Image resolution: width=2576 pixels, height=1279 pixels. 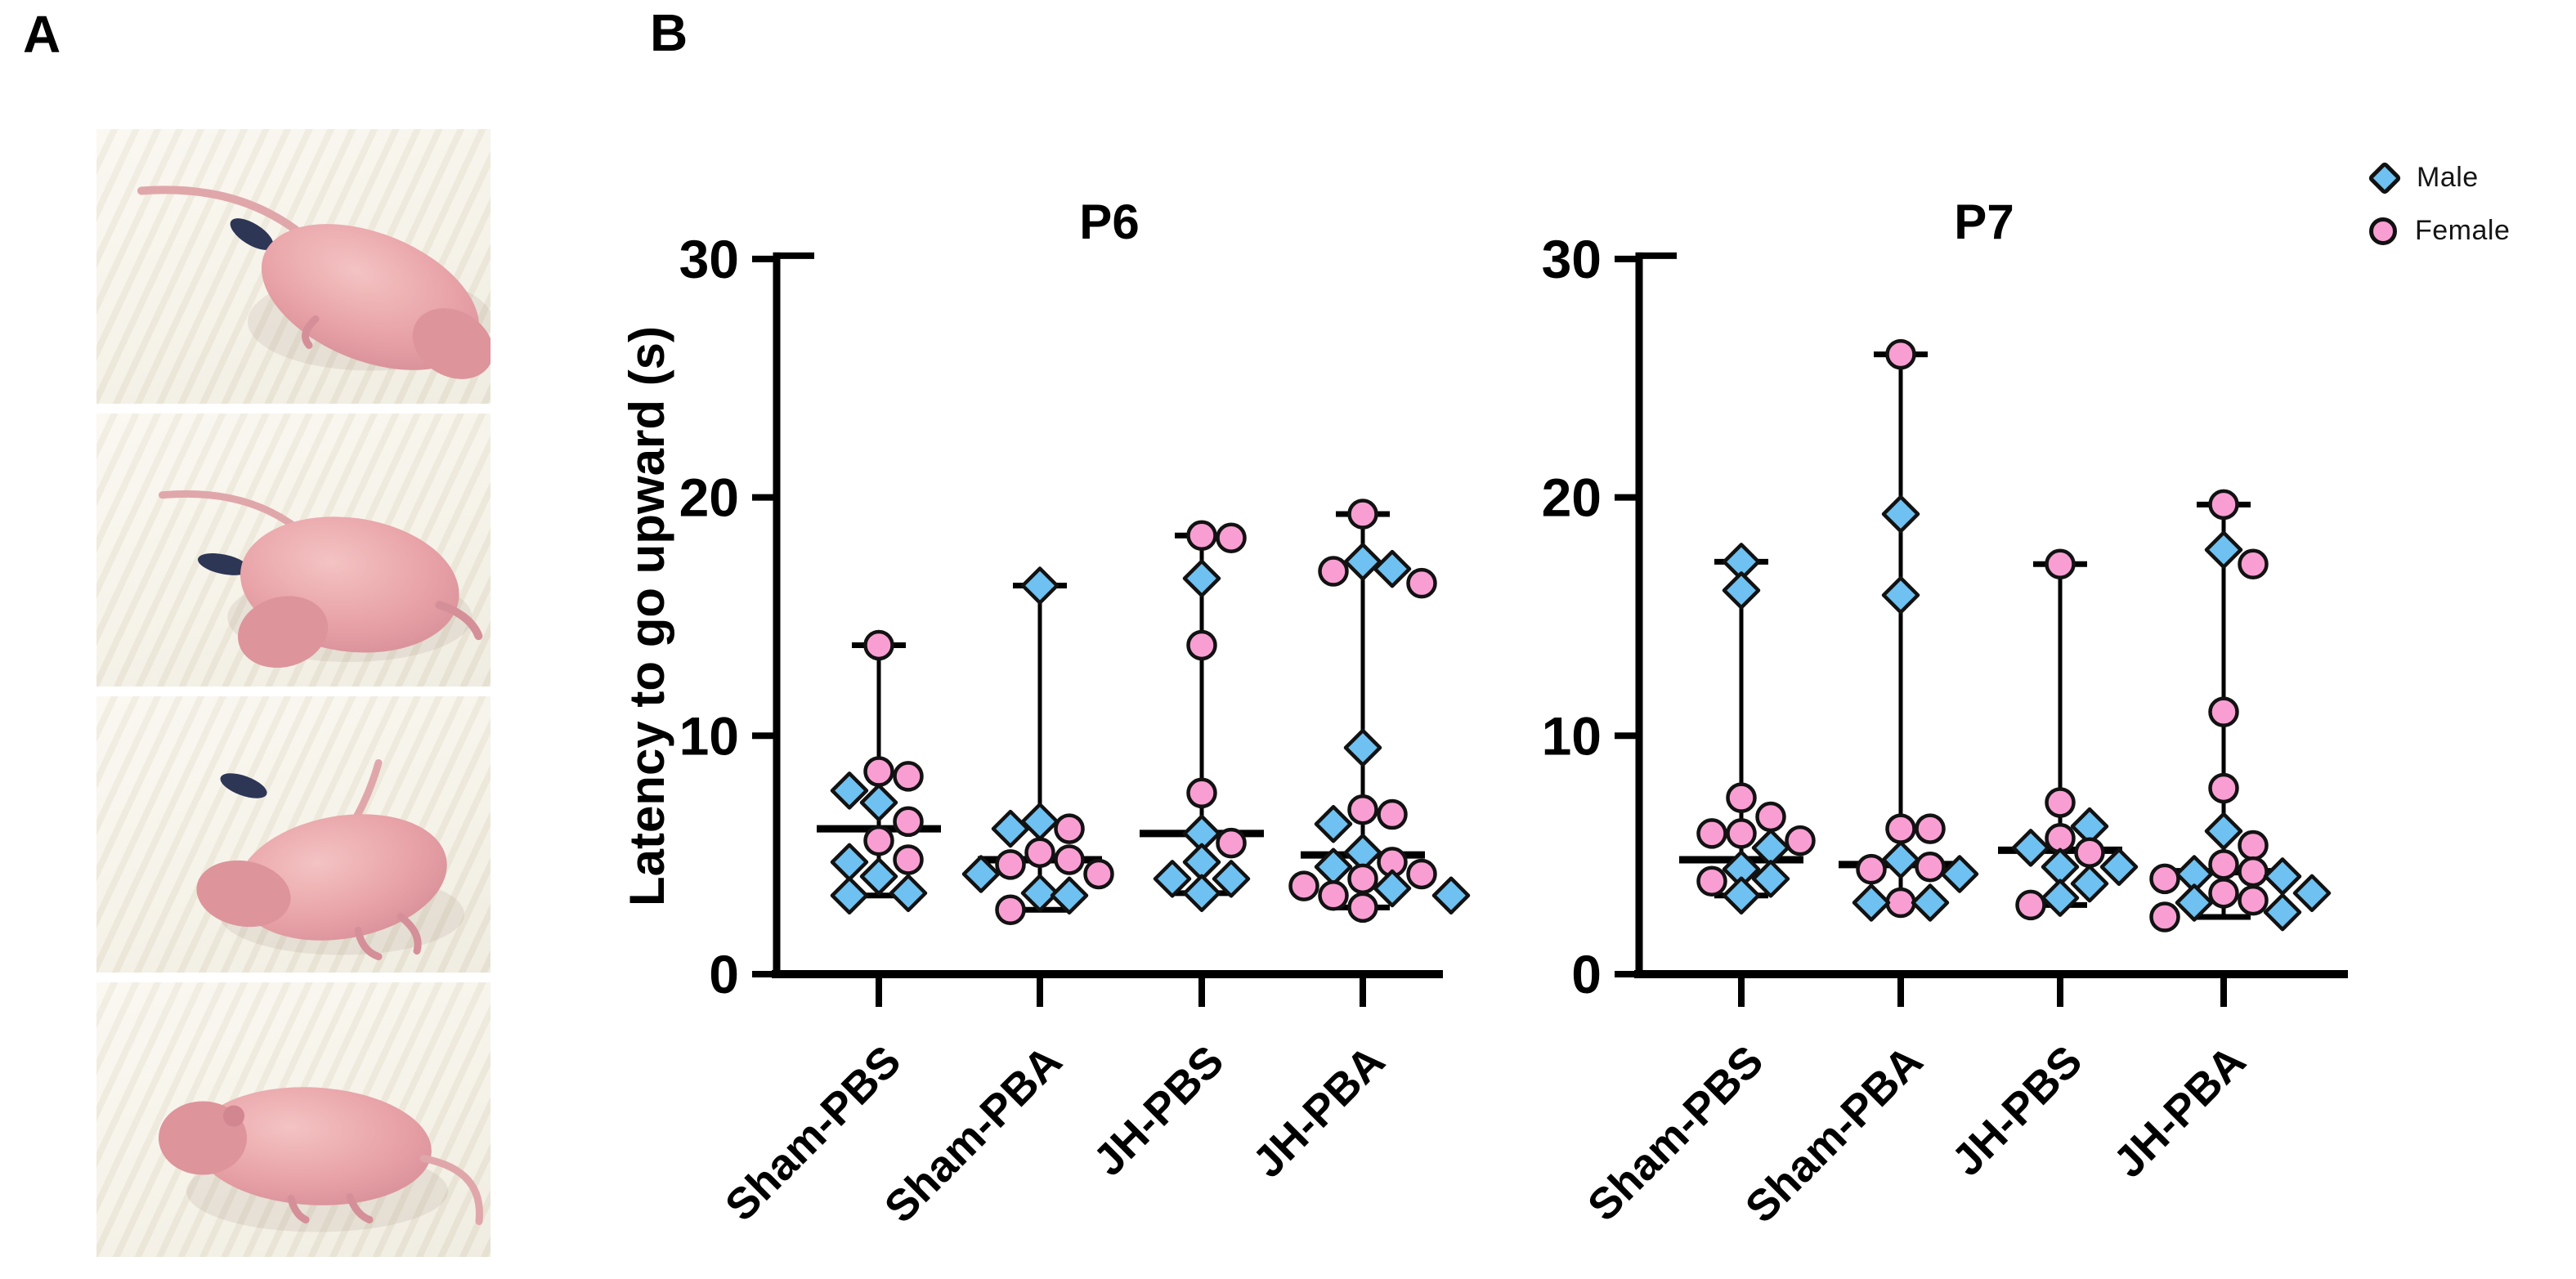 I want to click on chart-title: P7, so click(x=1984, y=222).